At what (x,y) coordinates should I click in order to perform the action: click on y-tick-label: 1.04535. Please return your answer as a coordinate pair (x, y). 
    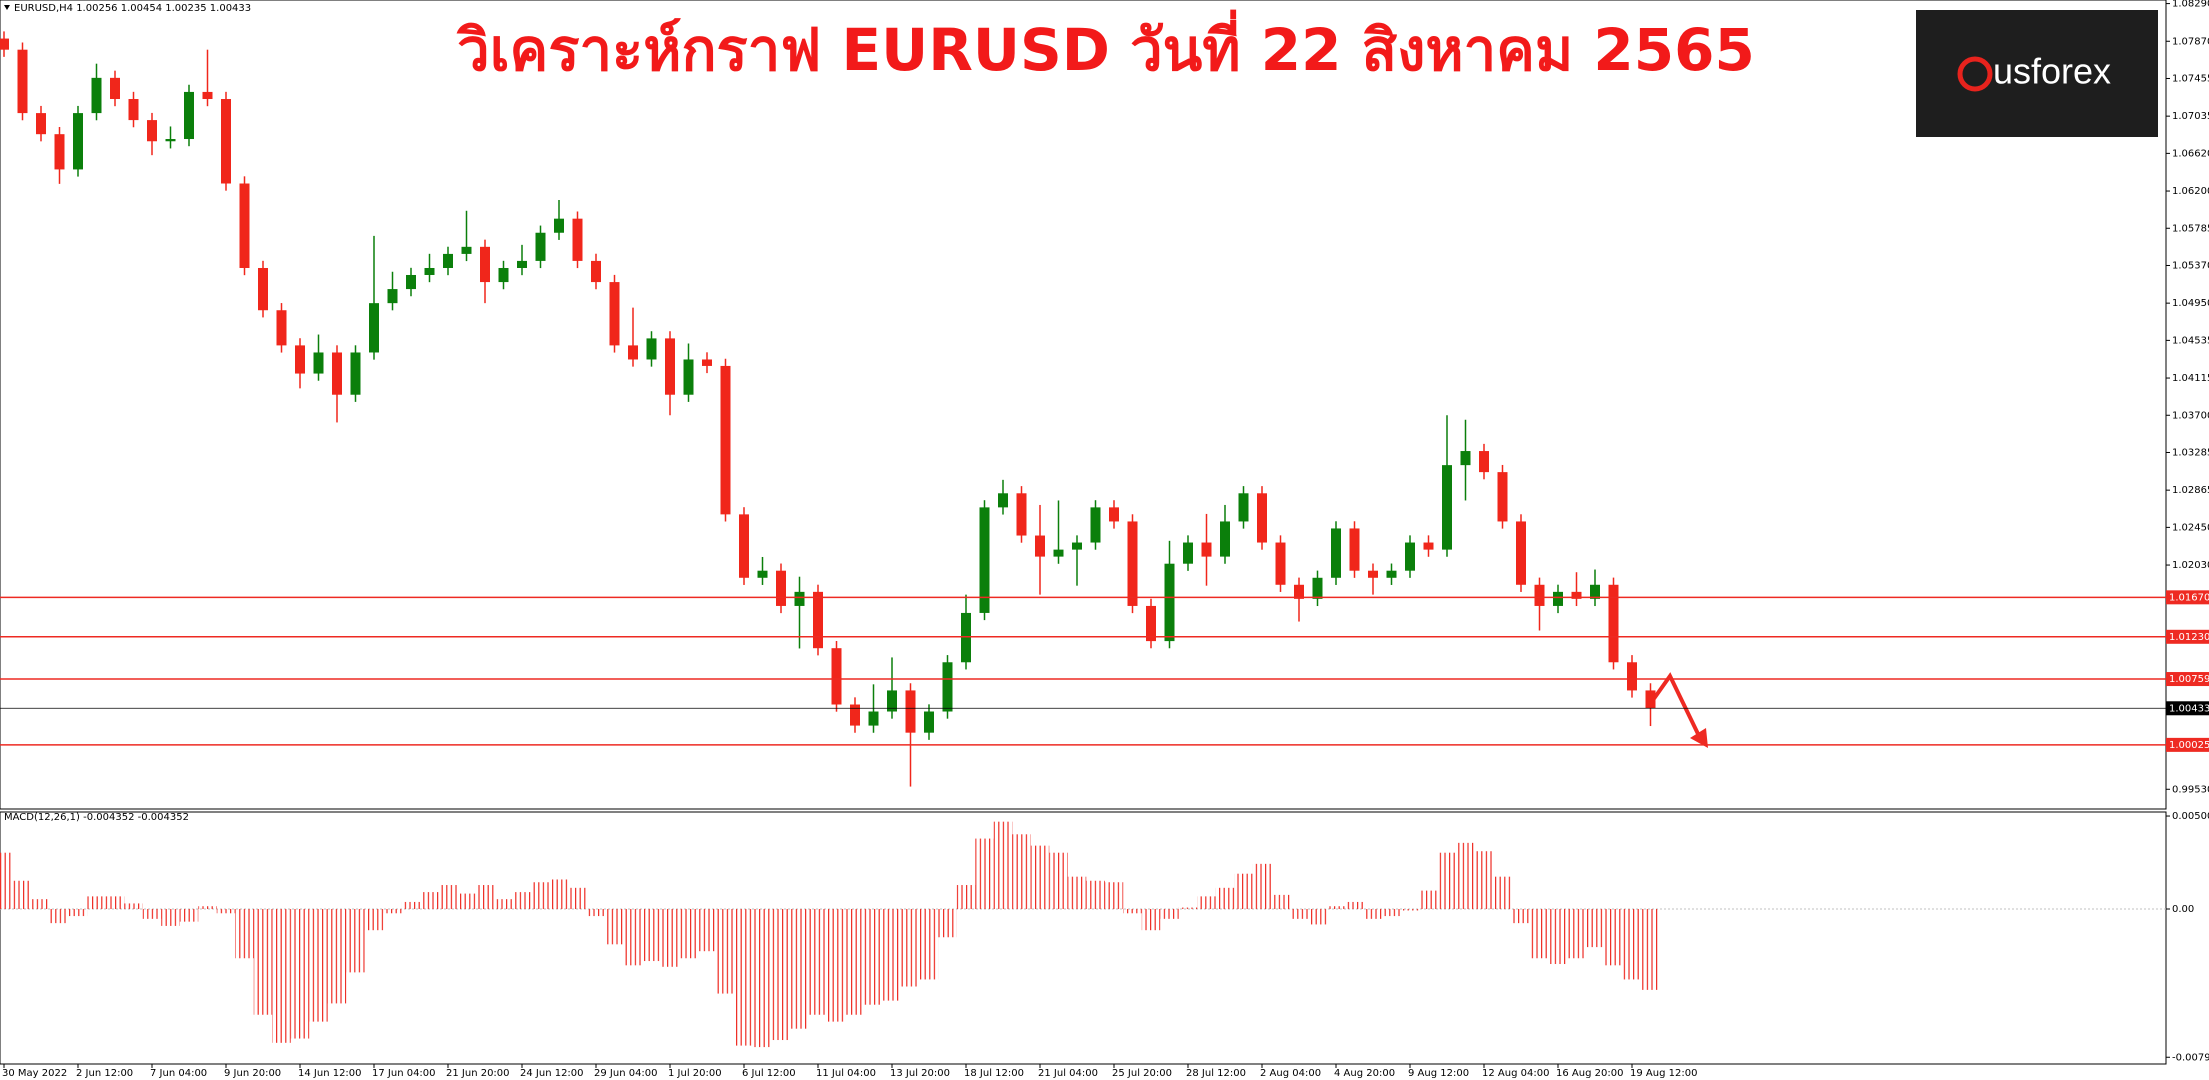
    Looking at the image, I should click on (2190, 340).